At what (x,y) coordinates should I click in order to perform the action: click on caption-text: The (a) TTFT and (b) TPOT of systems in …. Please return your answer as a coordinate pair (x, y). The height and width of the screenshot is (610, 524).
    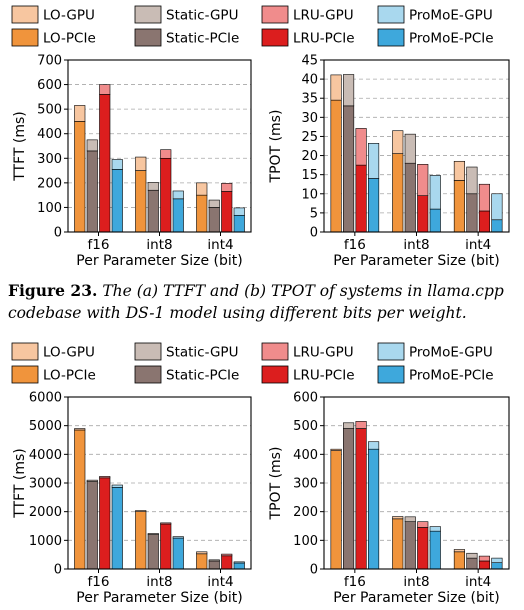
    Looking at the image, I should click on (256, 302).